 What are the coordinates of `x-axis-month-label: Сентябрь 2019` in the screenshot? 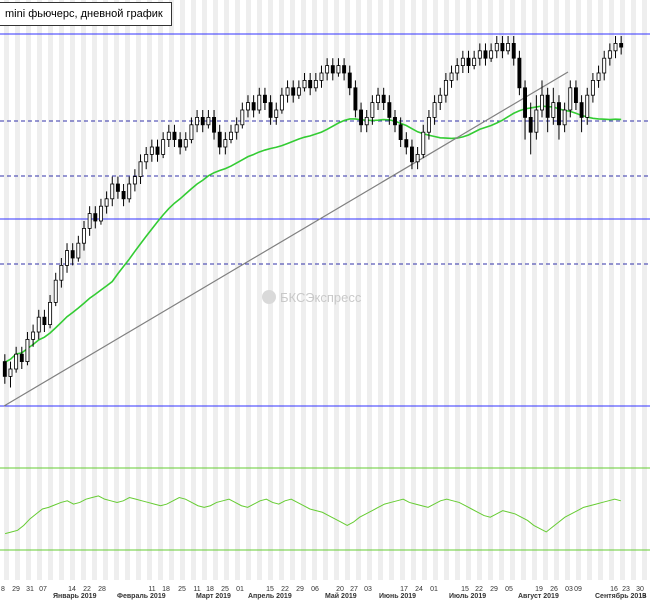 It's located at (620, 596).